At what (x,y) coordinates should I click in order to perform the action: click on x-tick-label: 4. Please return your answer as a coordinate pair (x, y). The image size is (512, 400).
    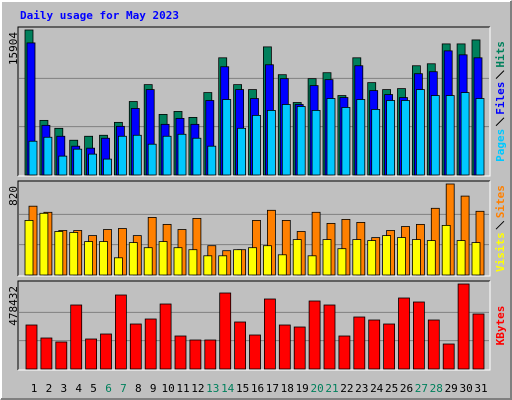
    Looking at the image, I should click on (78, 388).